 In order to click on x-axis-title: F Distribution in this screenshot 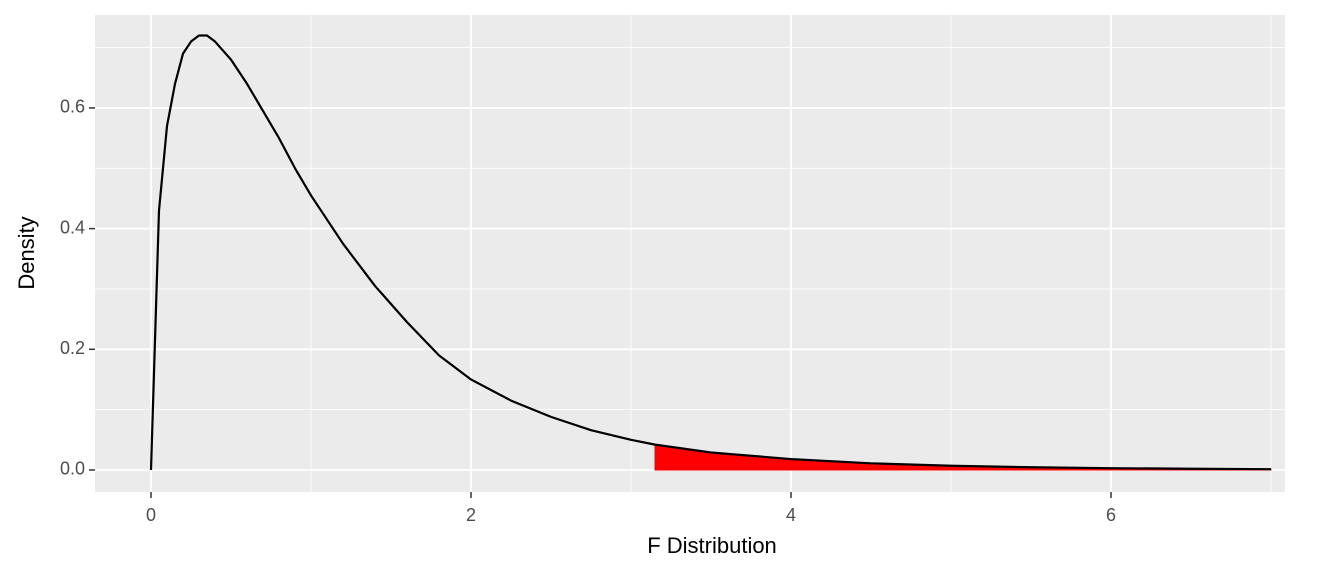, I will do `click(712, 545)`.